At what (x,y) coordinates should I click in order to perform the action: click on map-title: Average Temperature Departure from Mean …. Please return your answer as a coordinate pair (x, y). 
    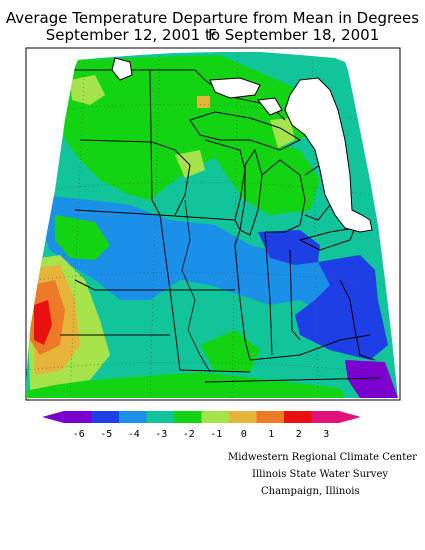
    Looking at the image, I should click on (212, 26).